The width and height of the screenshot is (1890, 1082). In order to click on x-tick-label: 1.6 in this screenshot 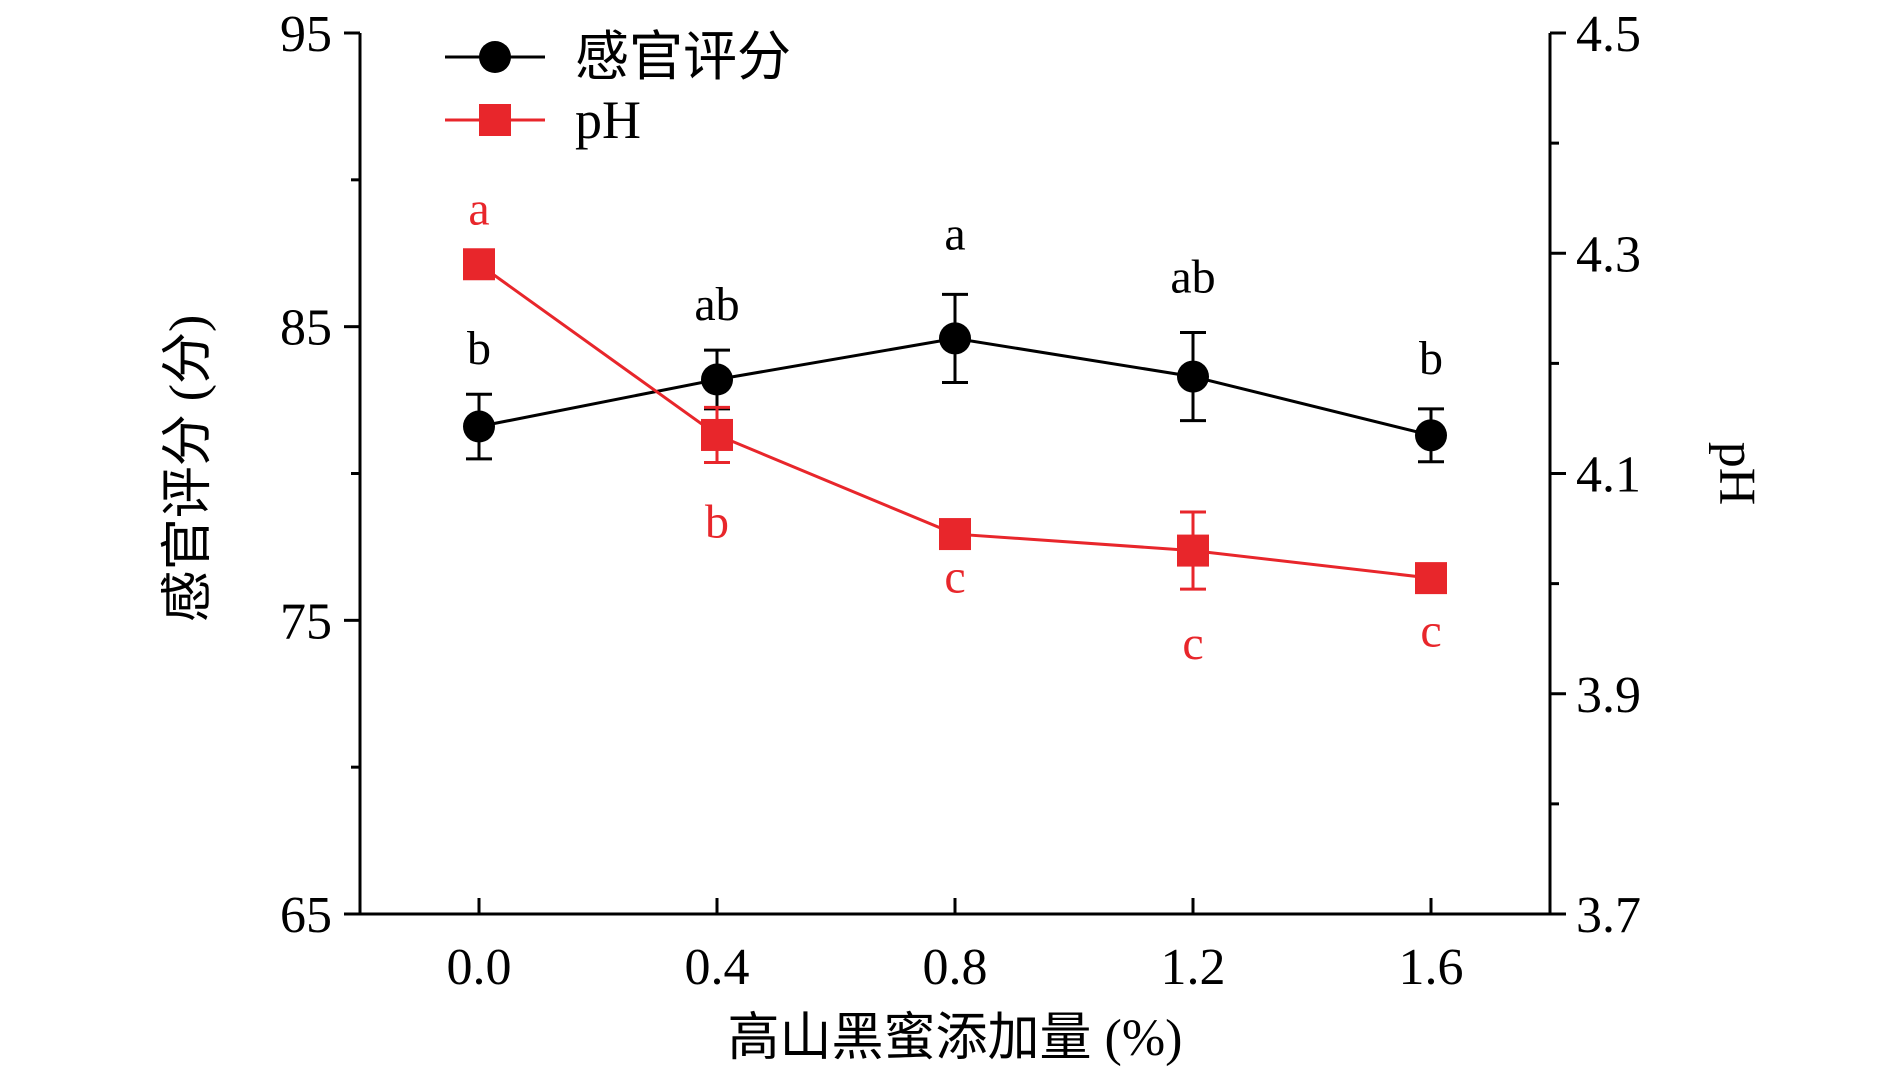, I will do `click(1431, 967)`.